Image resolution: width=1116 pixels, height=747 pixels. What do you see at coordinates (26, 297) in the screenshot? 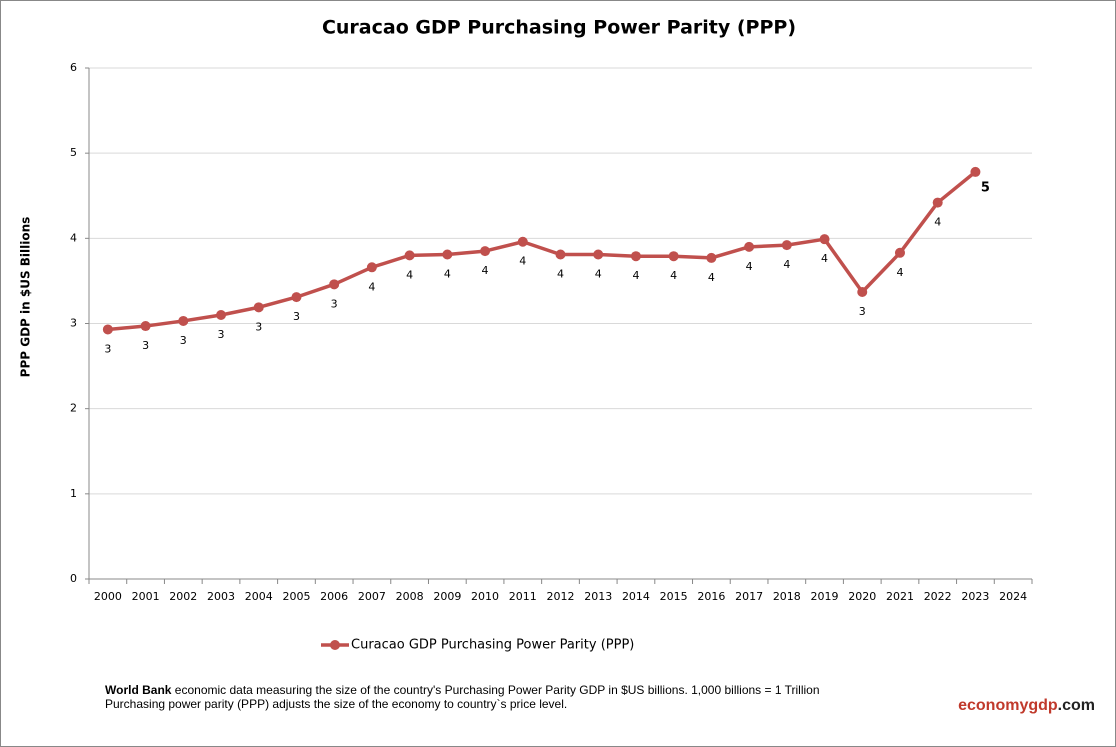
I see `y-axis-label: PPP GDP in $US Billions` at bounding box center [26, 297].